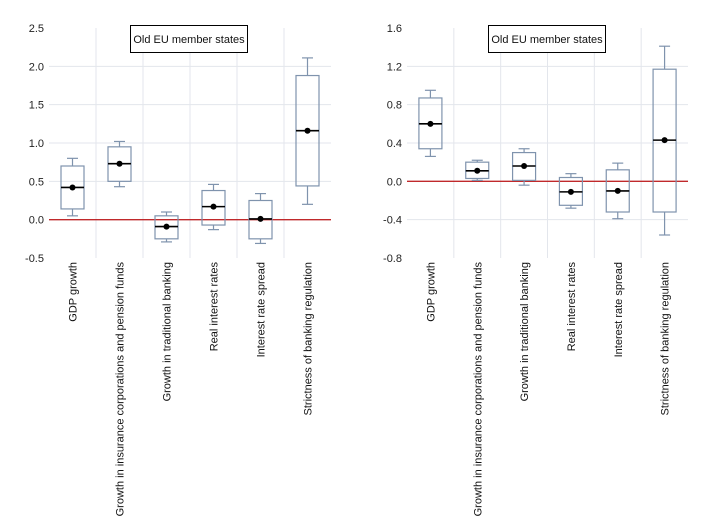 This screenshot has height=528, width=720. What do you see at coordinates (36, 144) in the screenshot?
I see `y-tick-label: 1.0` at bounding box center [36, 144].